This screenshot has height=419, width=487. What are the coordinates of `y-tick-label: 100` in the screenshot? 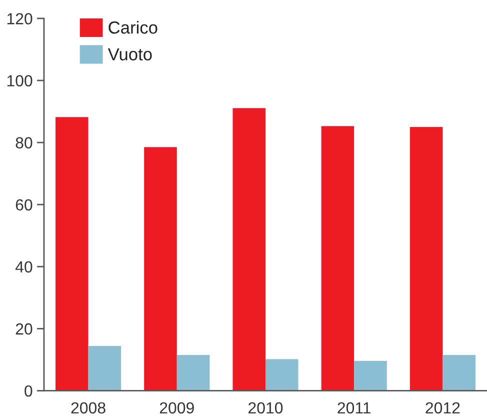 It's located at (19, 80).